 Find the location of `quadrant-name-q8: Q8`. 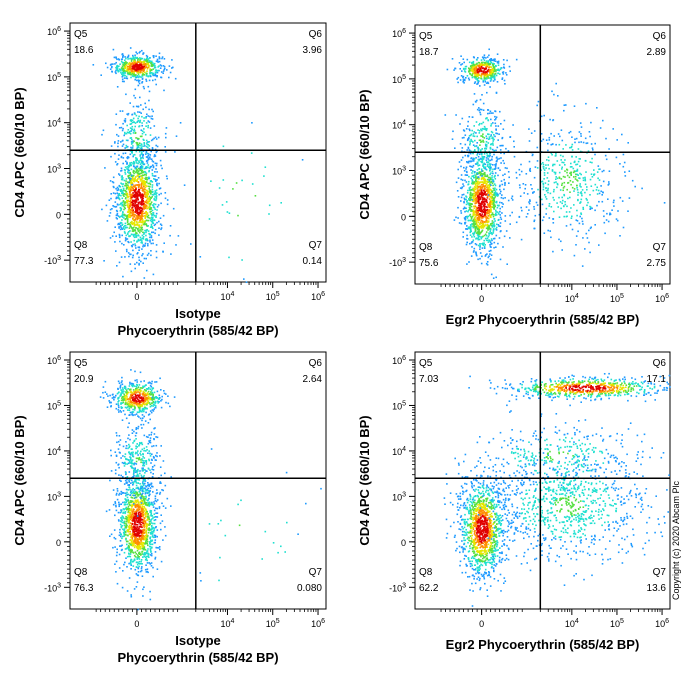

quadrant-name-q8: Q8 is located at coordinates (81, 245).